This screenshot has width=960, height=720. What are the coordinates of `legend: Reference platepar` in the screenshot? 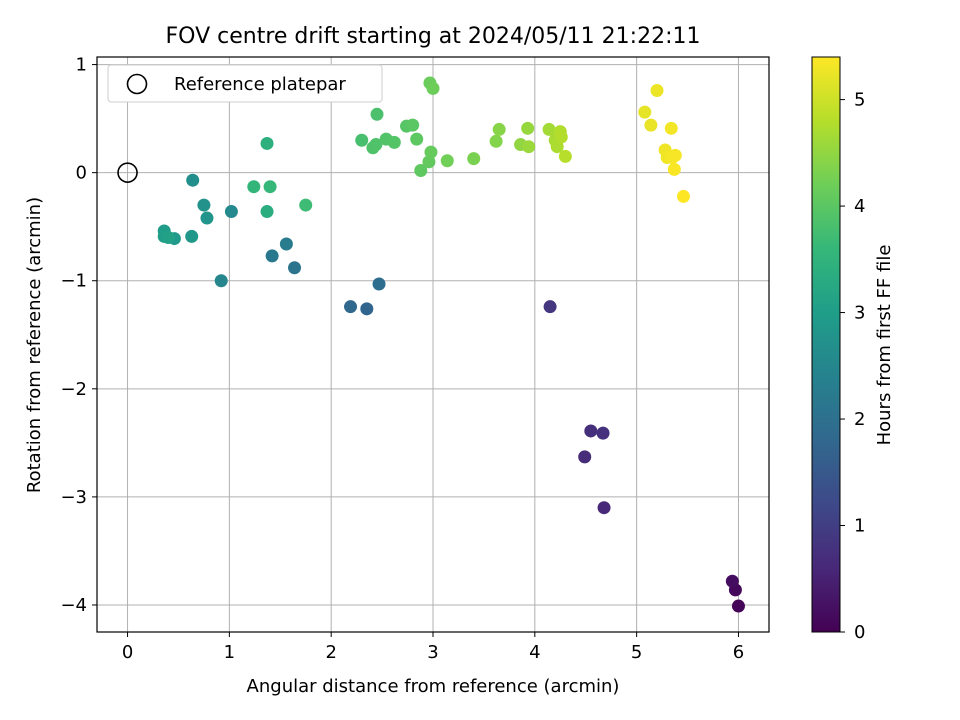 It's located at (245, 83).